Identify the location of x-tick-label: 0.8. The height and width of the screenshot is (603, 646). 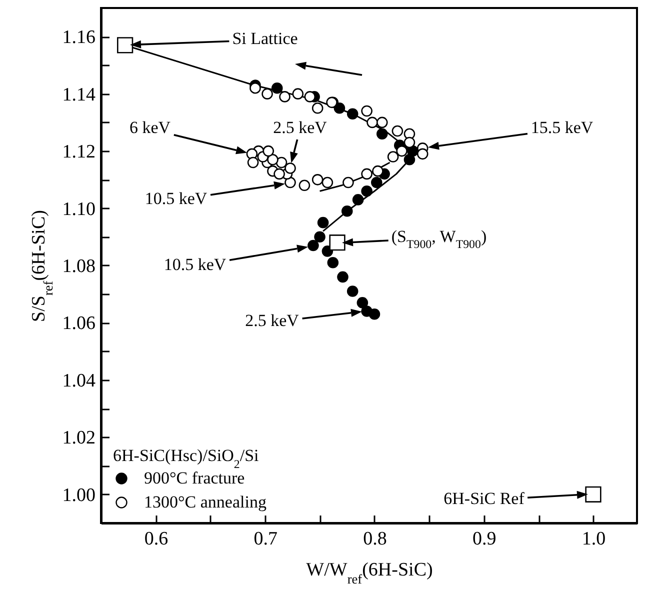
(375, 539).